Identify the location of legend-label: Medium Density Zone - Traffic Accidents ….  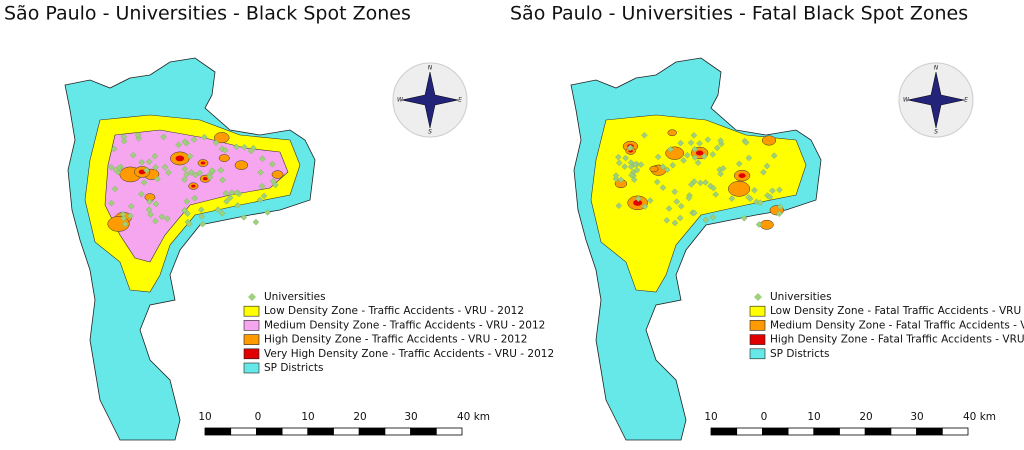
(404, 325).